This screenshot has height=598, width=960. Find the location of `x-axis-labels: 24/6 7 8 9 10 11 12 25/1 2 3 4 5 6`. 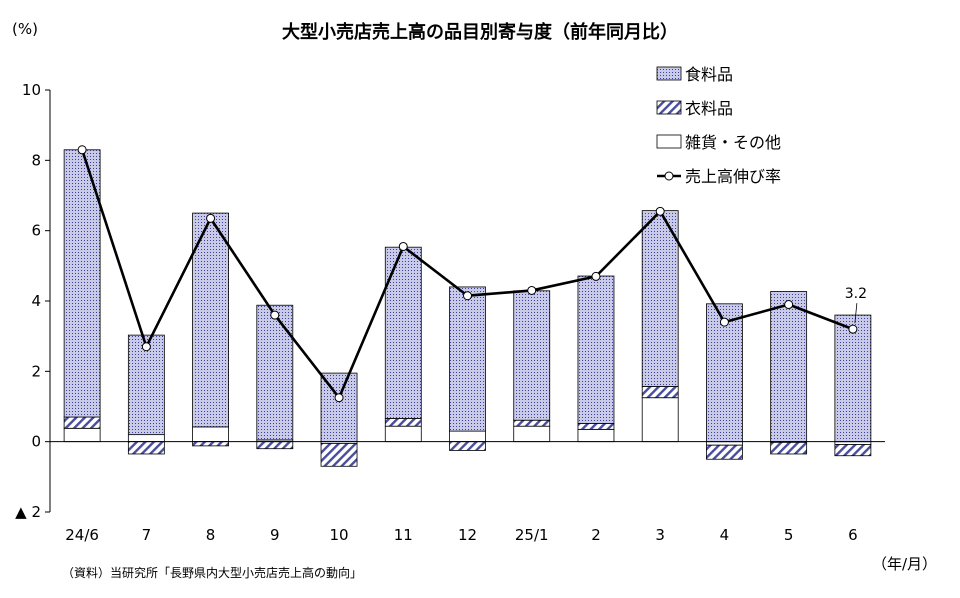

x-axis-labels: 24/6 7 8 9 10 11 12 25/1 2 3 4 5 6 is located at coordinates (461, 535).